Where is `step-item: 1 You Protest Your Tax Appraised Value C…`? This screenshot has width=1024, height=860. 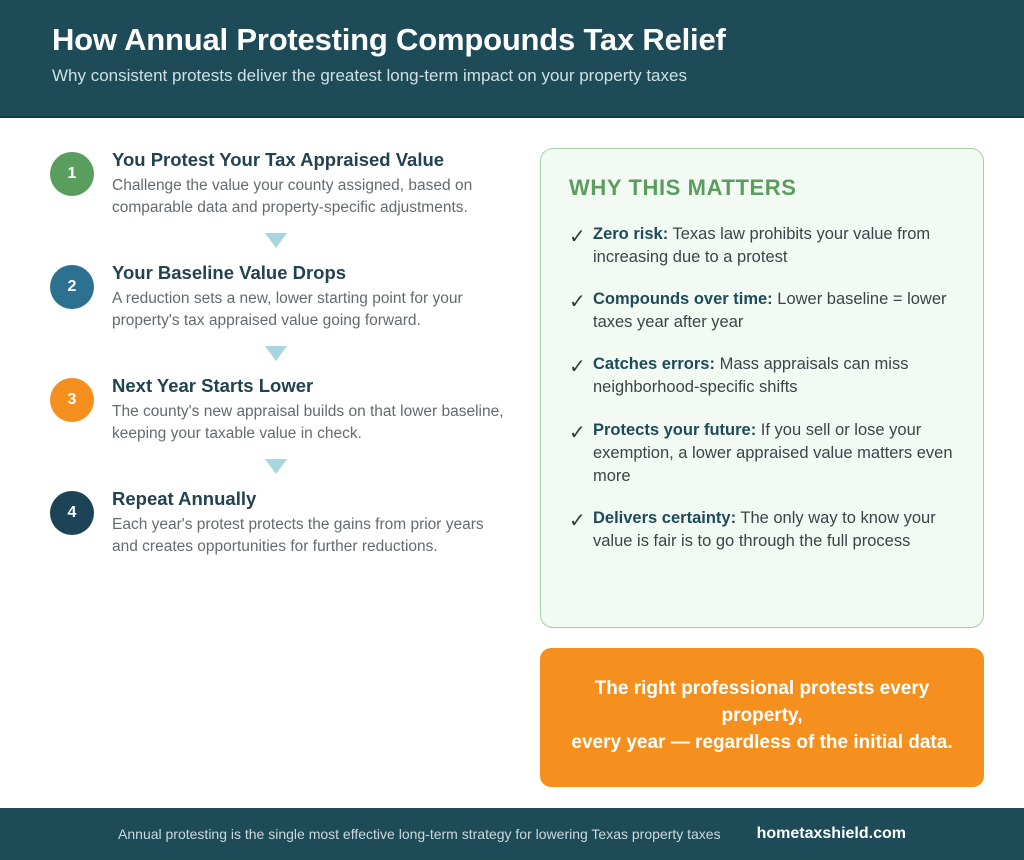 step-item: 1 You Protest Your Tax Appraised Value C… is located at coordinates (280, 183).